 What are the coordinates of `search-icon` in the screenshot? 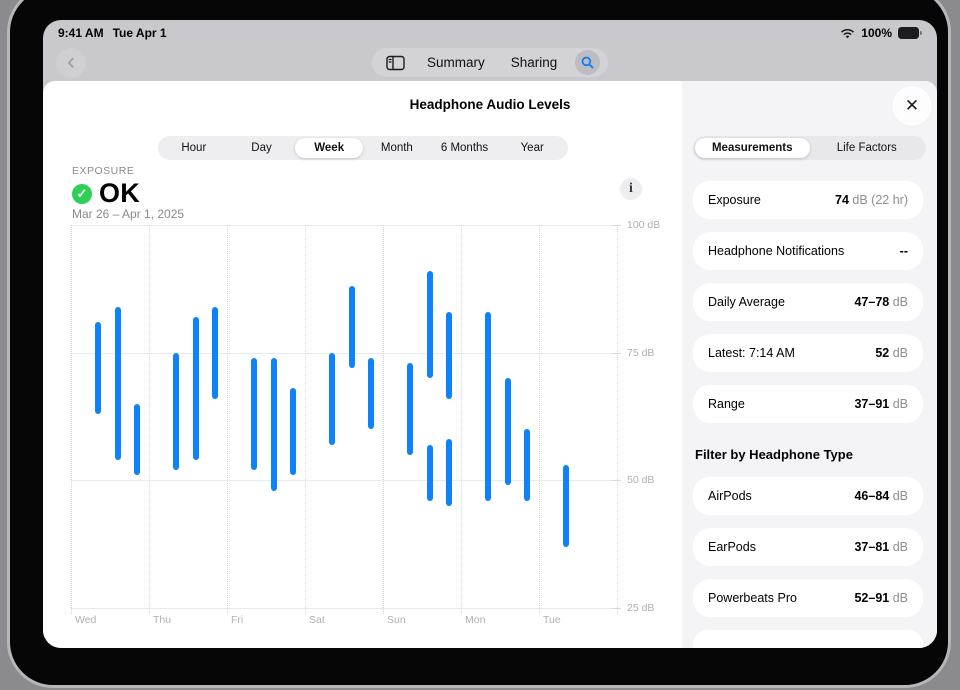 It's located at (587, 62).